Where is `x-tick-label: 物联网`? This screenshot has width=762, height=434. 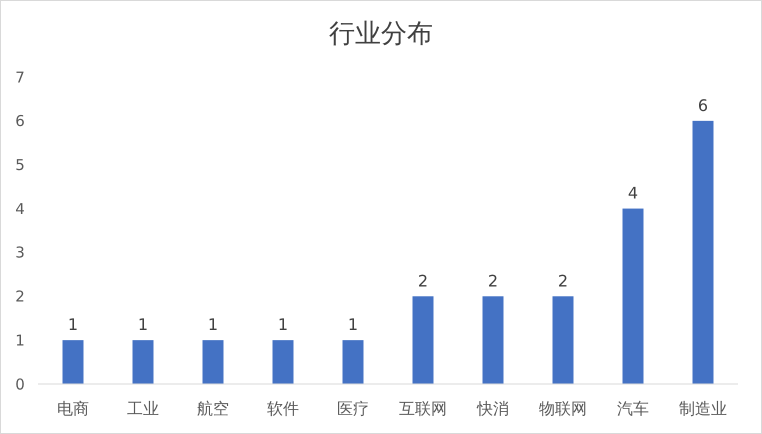 x-tick-label: 物联网 is located at coordinates (563, 408).